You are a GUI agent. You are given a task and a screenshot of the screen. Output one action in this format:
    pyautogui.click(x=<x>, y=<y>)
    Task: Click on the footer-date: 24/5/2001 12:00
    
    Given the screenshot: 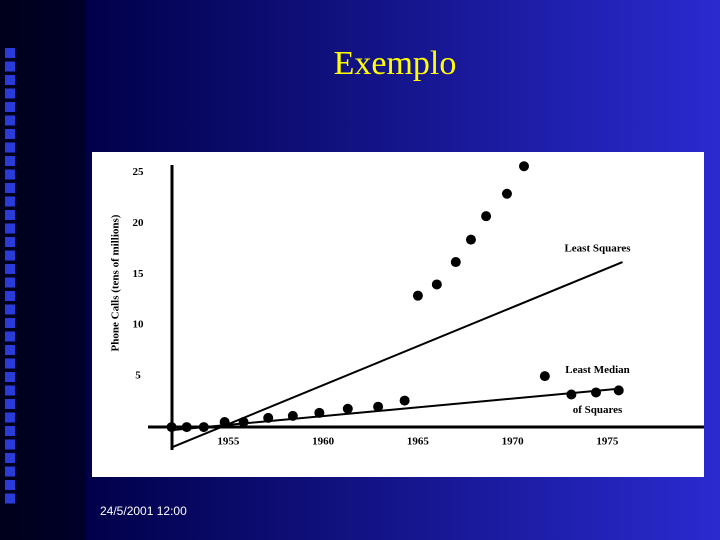 What is the action you would take?
    pyautogui.click(x=143, y=511)
    